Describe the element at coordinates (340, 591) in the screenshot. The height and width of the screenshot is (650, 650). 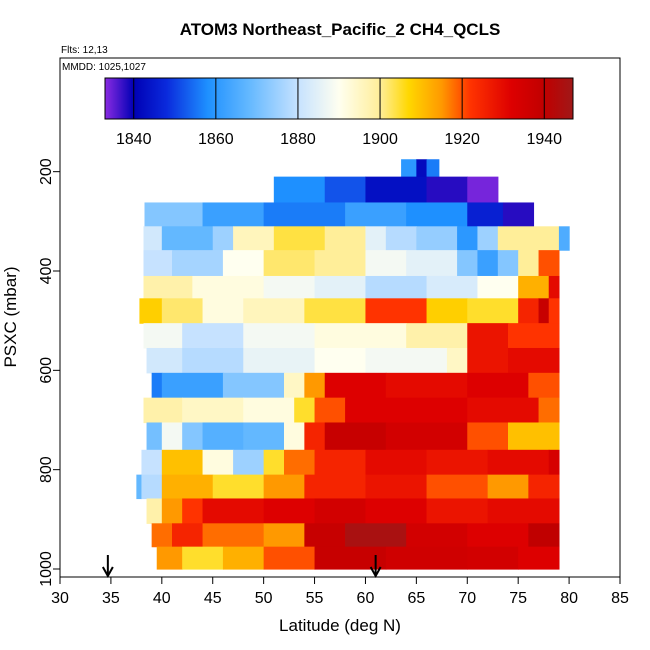
I see `x-axis: 30 35 40 45 50 55 60 65 70 75 80 85` at that location.